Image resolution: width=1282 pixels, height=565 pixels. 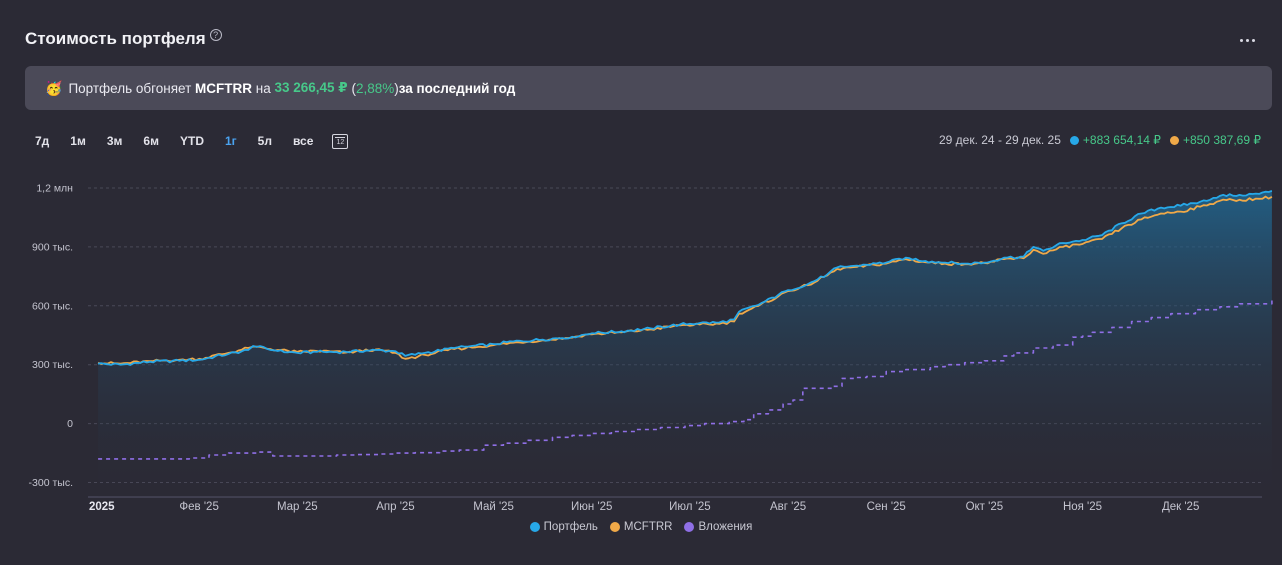 I want to click on y-tick-label: 300 тыс., so click(x=52, y=365).